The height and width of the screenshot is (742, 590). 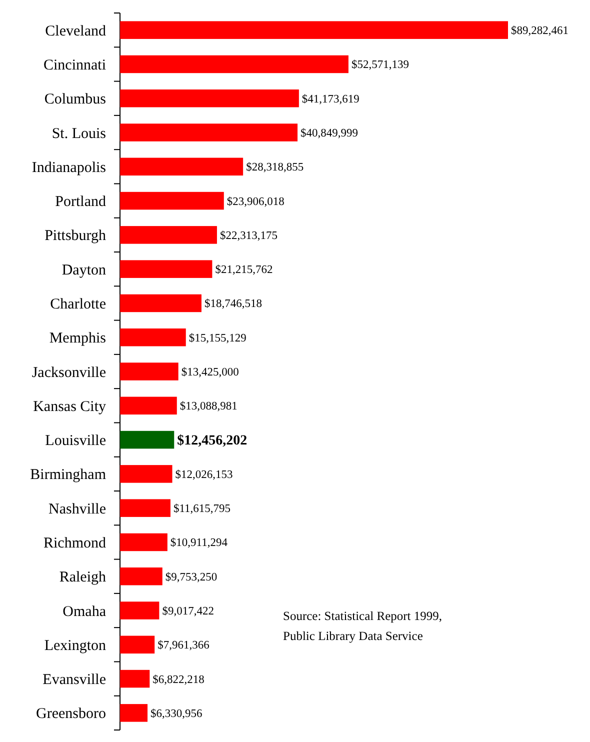 What do you see at coordinates (78, 304) in the screenshot?
I see `y-tick-label: Charlotte` at bounding box center [78, 304].